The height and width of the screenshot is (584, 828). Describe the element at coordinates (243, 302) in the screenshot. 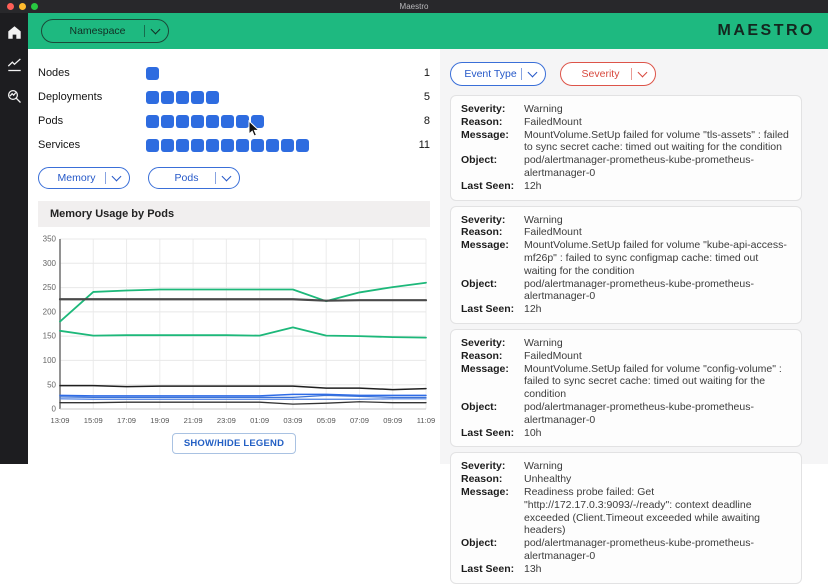

I see `chart-series-pod-green-a` at that location.